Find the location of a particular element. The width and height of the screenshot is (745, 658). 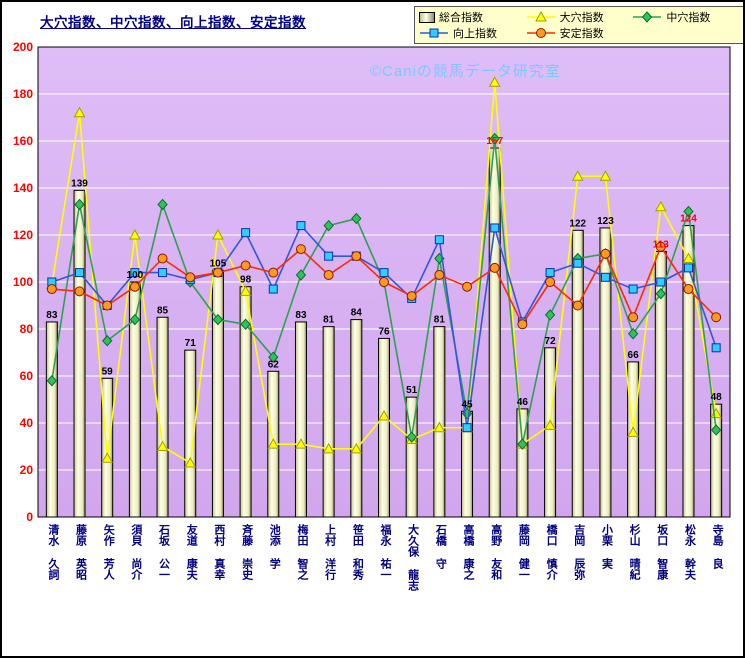

y-tick-label: 20 is located at coordinates (27, 470).